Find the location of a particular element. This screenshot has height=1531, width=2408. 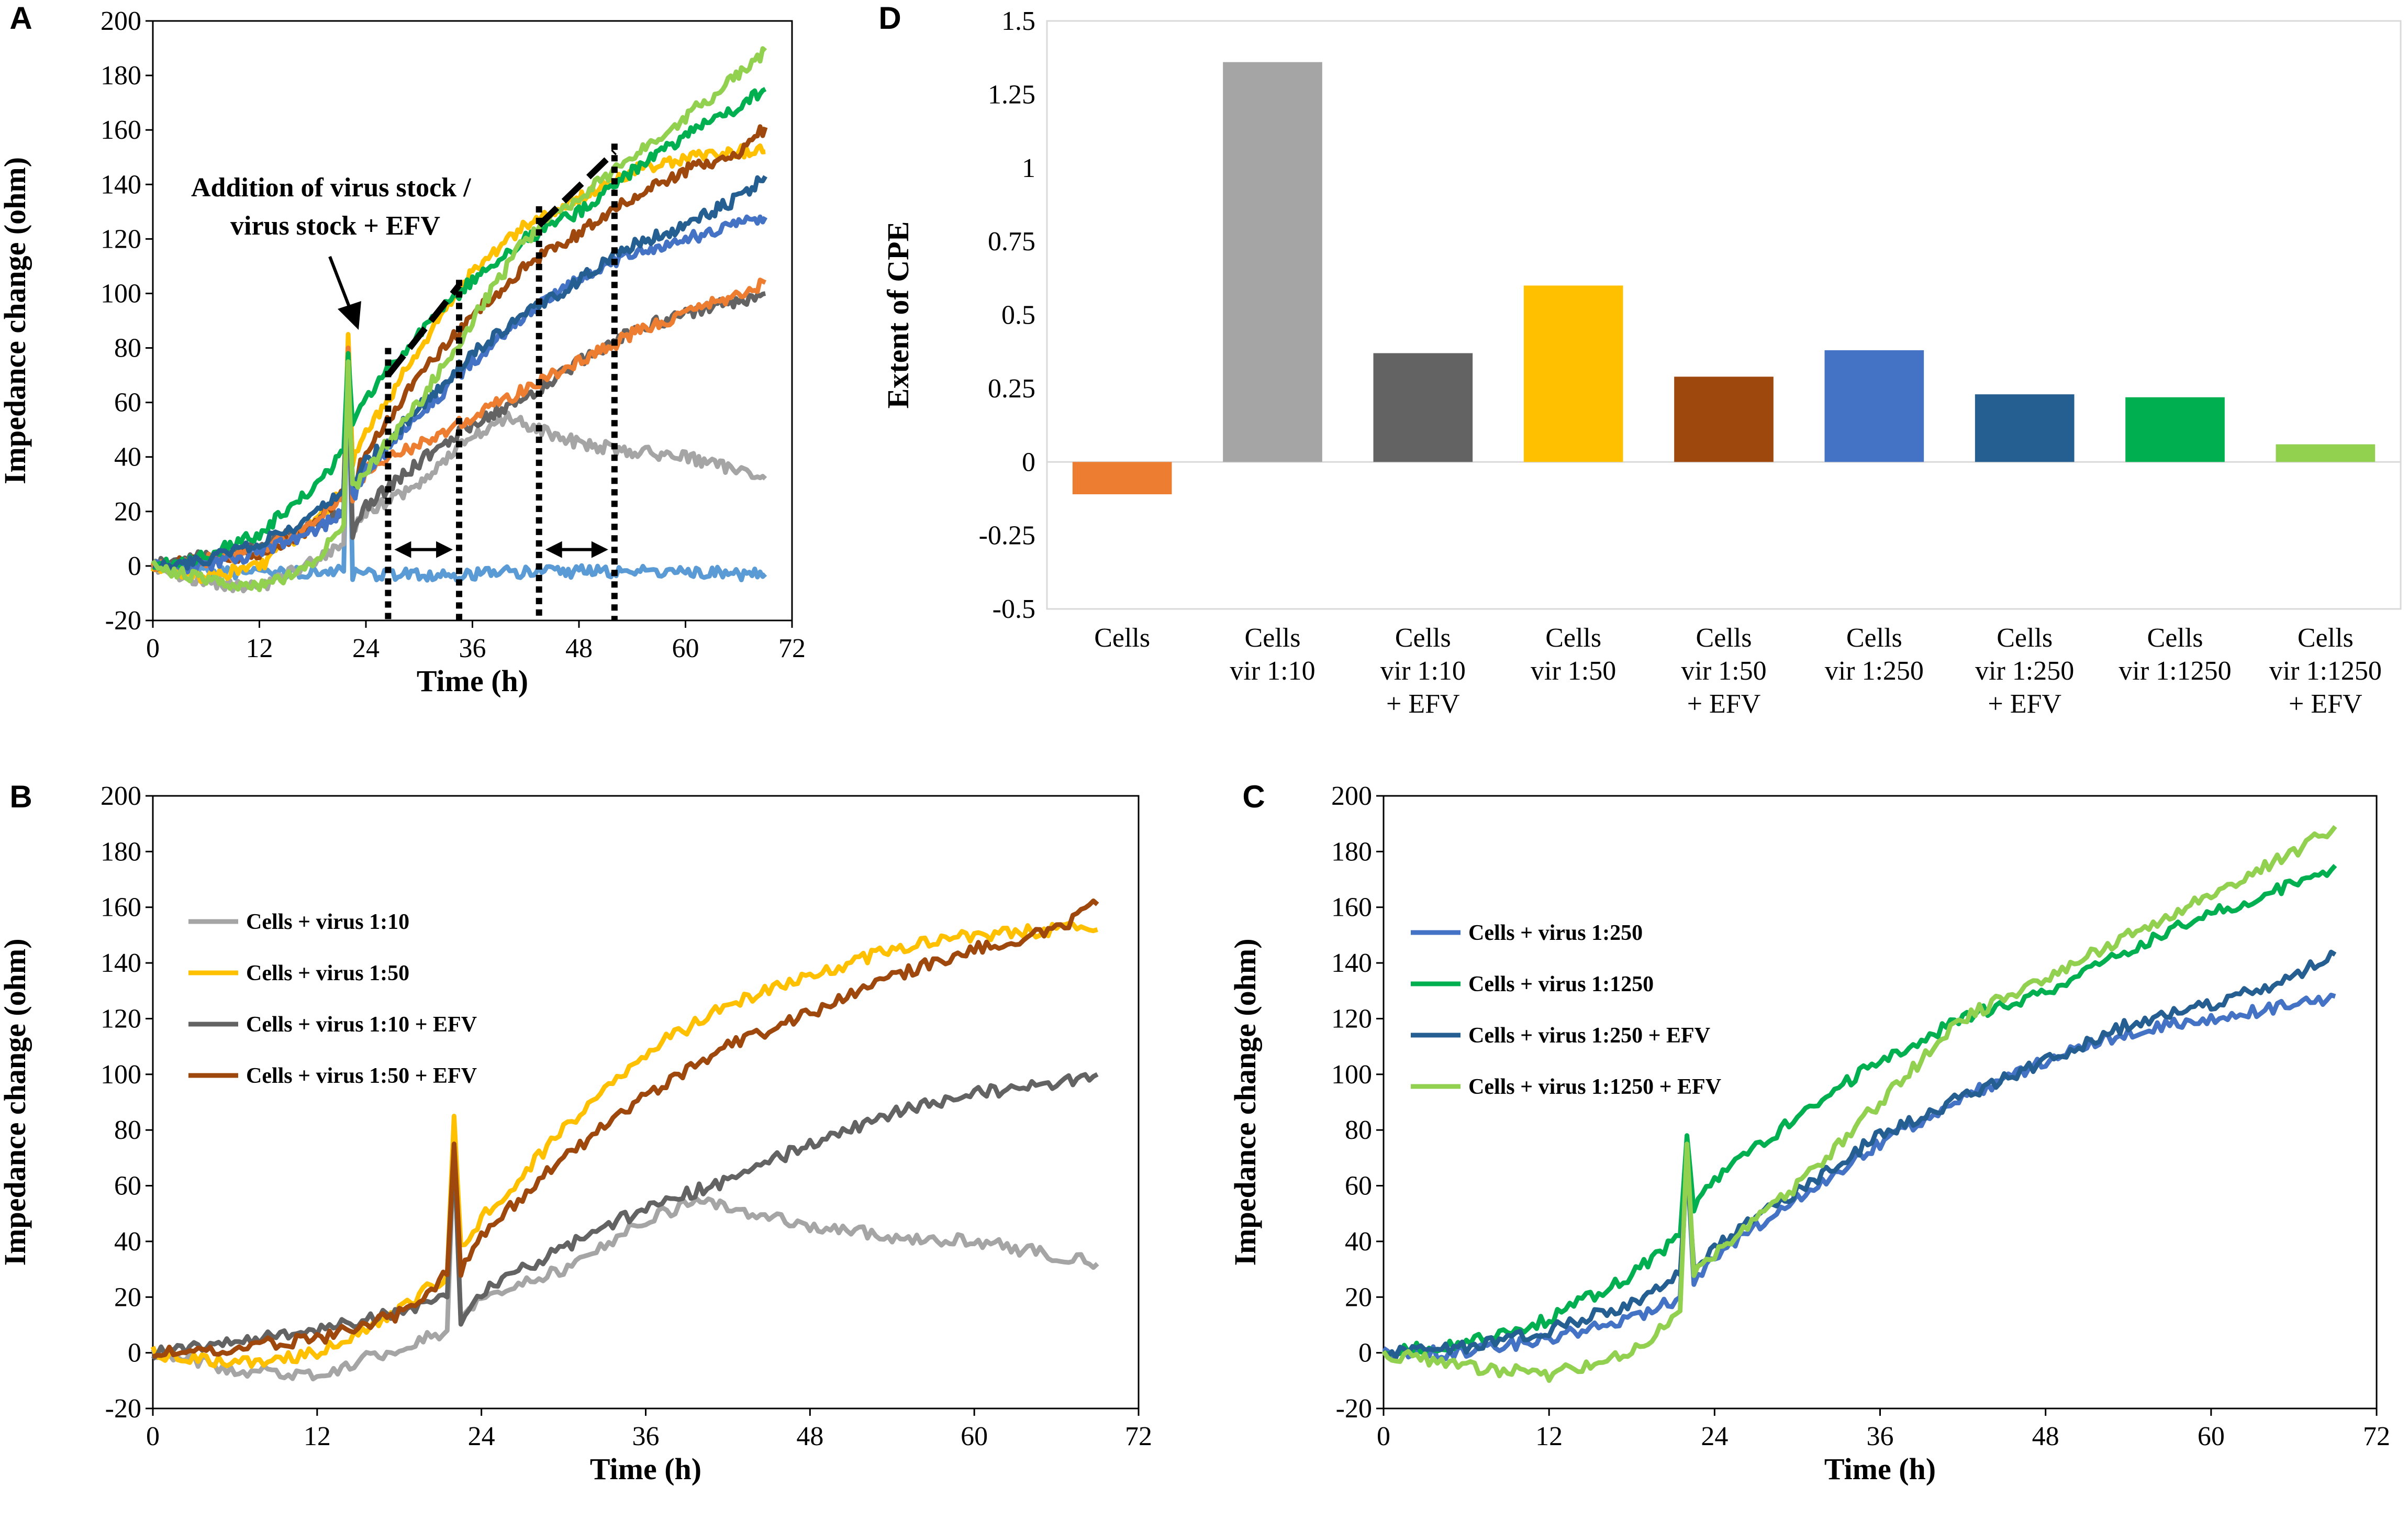

legend-entry: Cells + virus 1:50 is located at coordinates (327, 973).